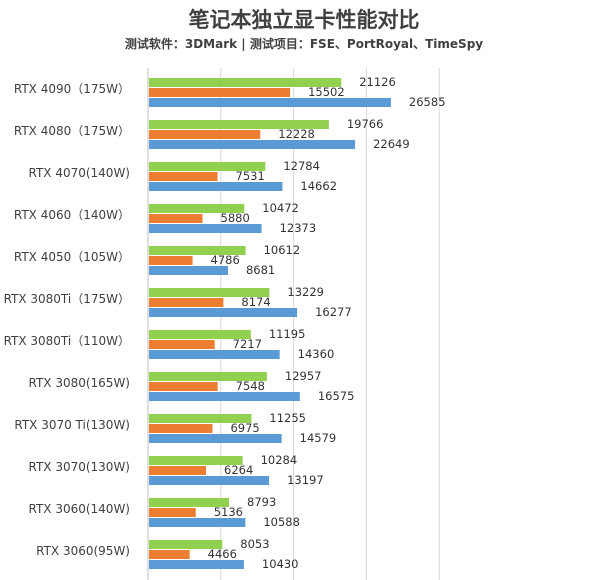 Image resolution: width=608 pixels, height=580 pixels. Describe the element at coordinates (235, 218) in the screenshot. I see `data-label: 5880` at that location.